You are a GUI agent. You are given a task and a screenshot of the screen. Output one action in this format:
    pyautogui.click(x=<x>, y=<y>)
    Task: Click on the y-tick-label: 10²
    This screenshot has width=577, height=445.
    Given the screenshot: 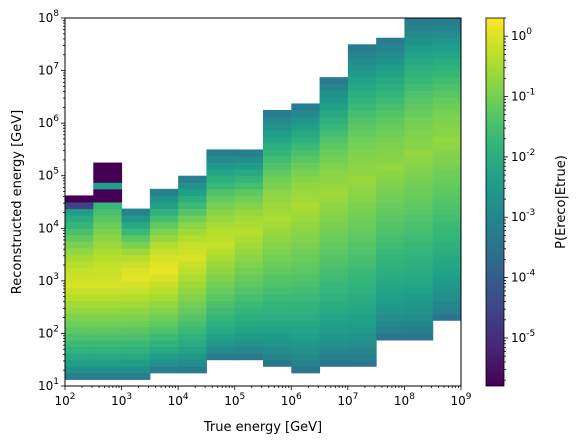 What is the action you would take?
    pyautogui.click(x=48, y=332)
    